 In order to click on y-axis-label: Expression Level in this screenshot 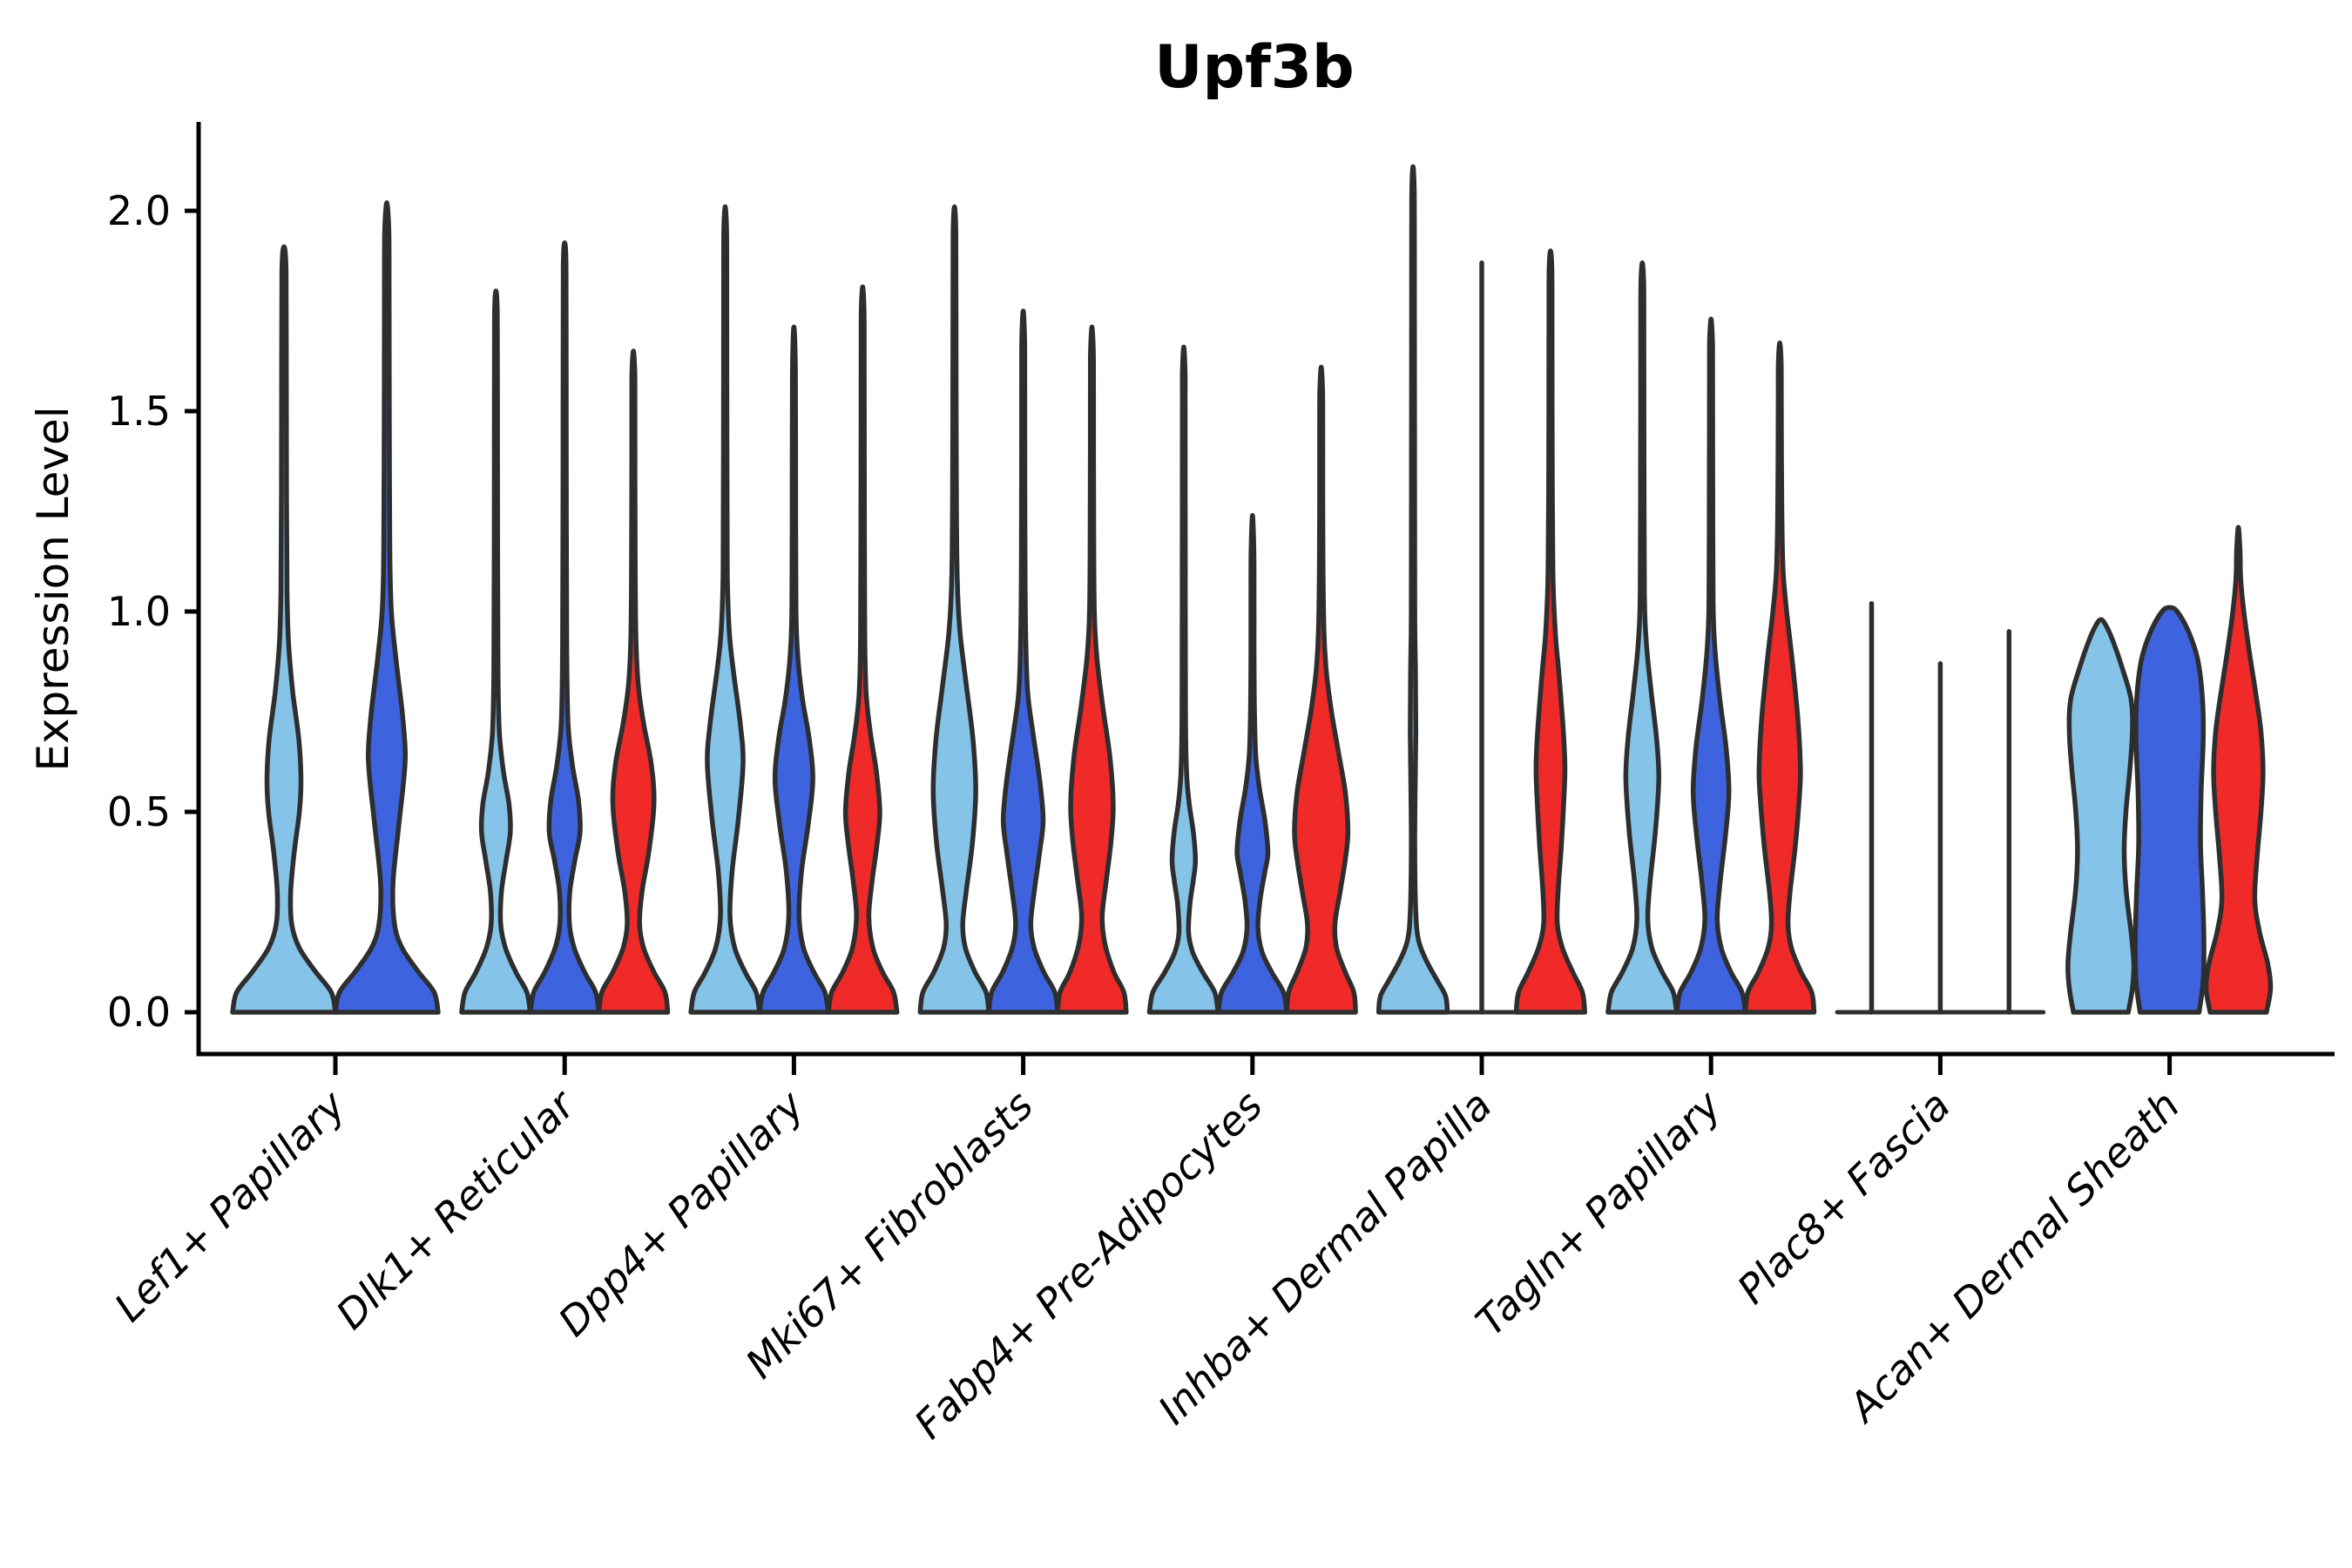, I will do `click(53, 588)`.